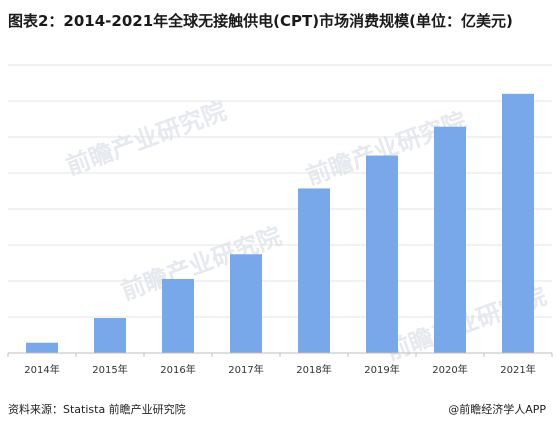 This screenshot has width=556, height=429. I want to click on bar-2020年, so click(450, 239).